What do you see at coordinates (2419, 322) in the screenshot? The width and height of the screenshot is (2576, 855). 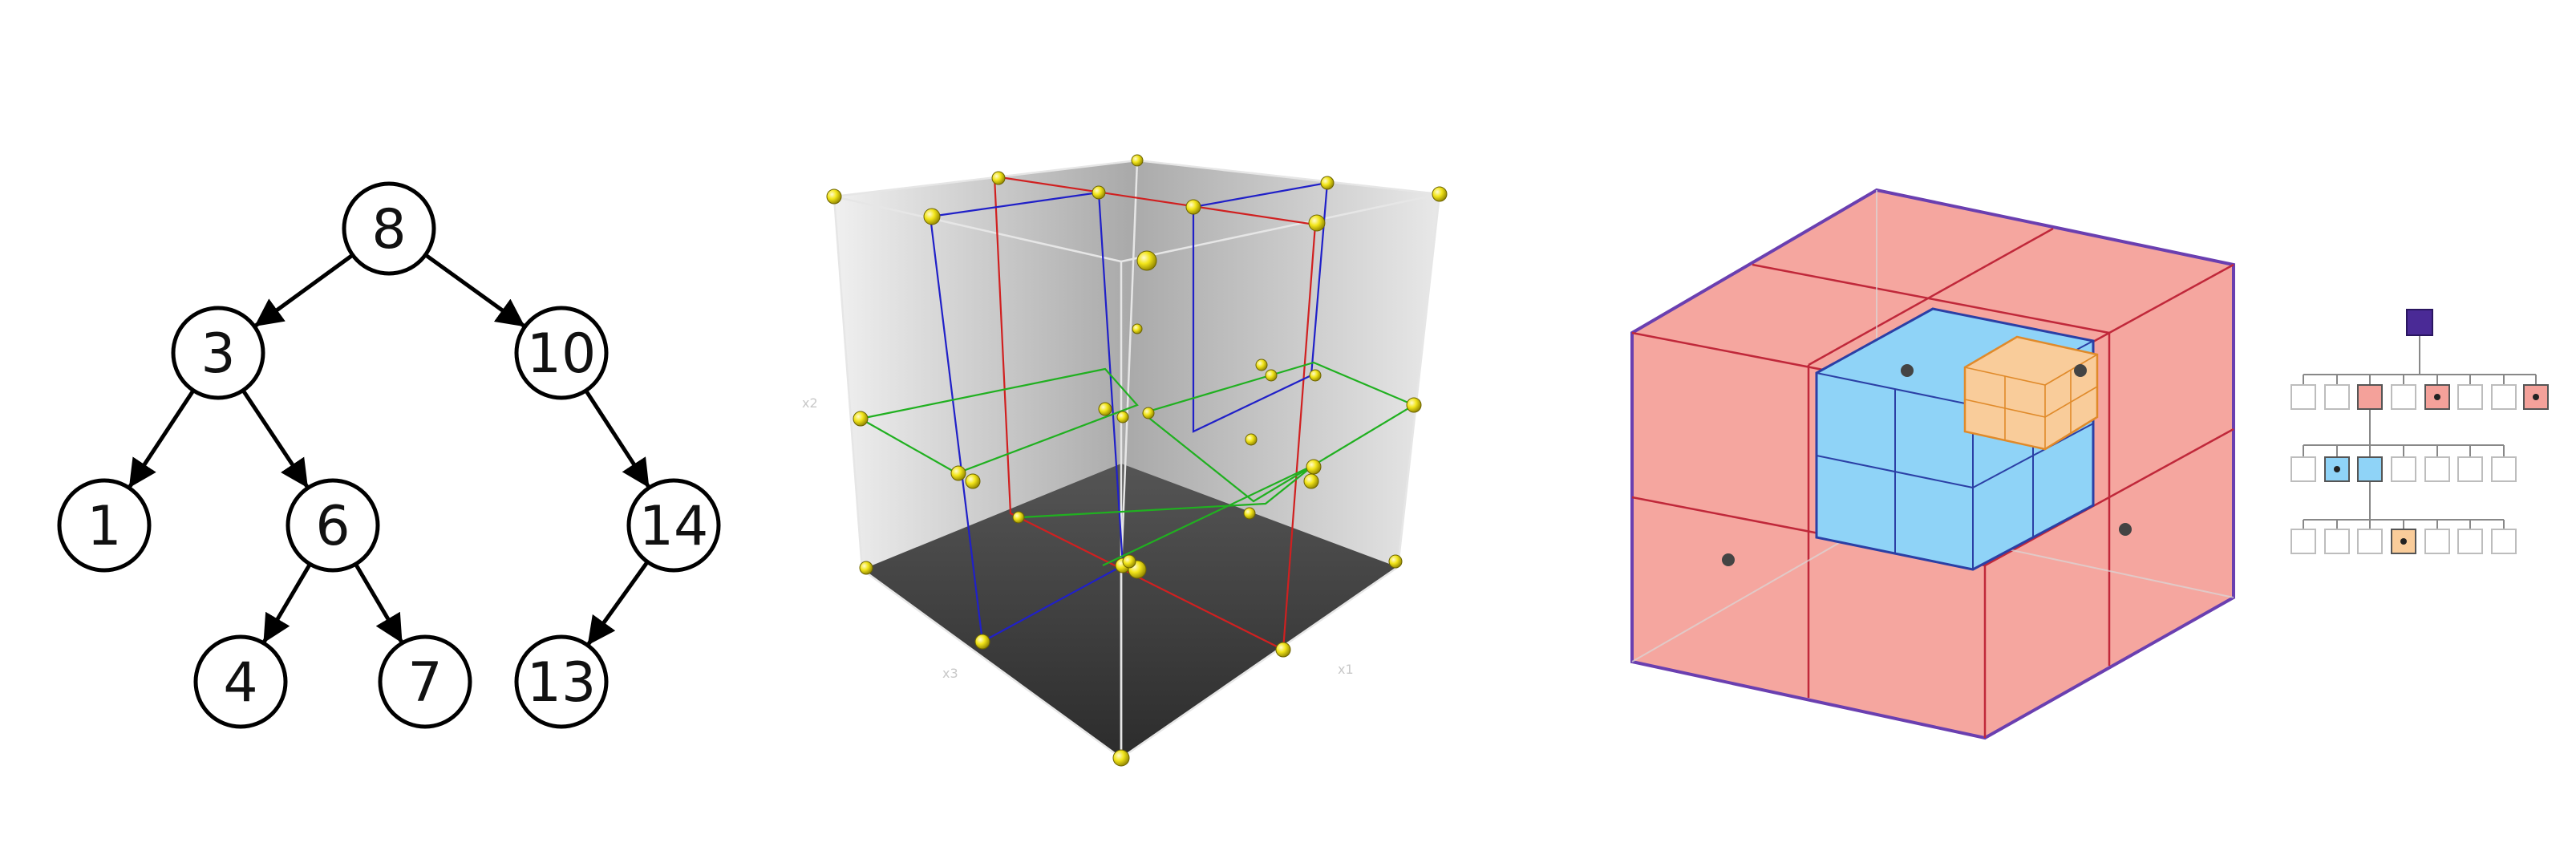 I see `octree-hierarchy-root` at bounding box center [2419, 322].